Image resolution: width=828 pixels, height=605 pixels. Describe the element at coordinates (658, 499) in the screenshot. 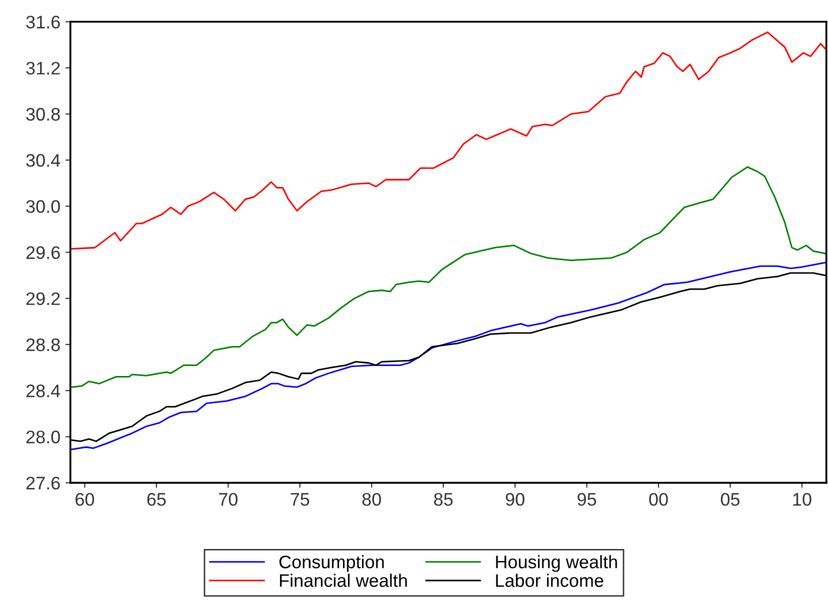

I see `x-tick-label: 00` at that location.